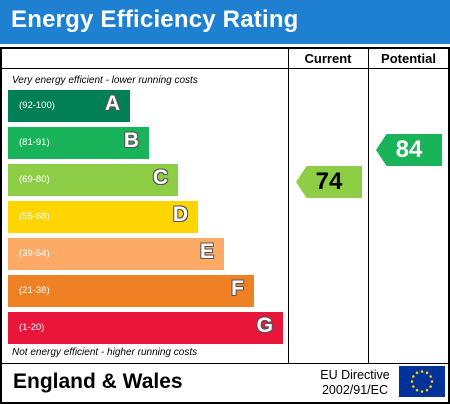 The height and width of the screenshot is (404, 450). What do you see at coordinates (69, 106) in the screenshot?
I see `band-a: (92-100) A` at bounding box center [69, 106].